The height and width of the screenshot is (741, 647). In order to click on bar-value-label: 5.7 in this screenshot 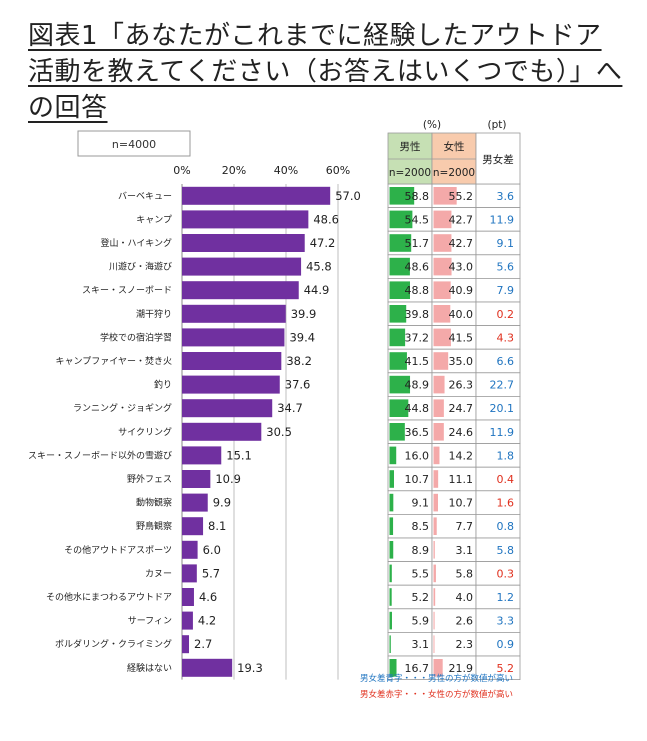, I will do `click(211, 573)`.